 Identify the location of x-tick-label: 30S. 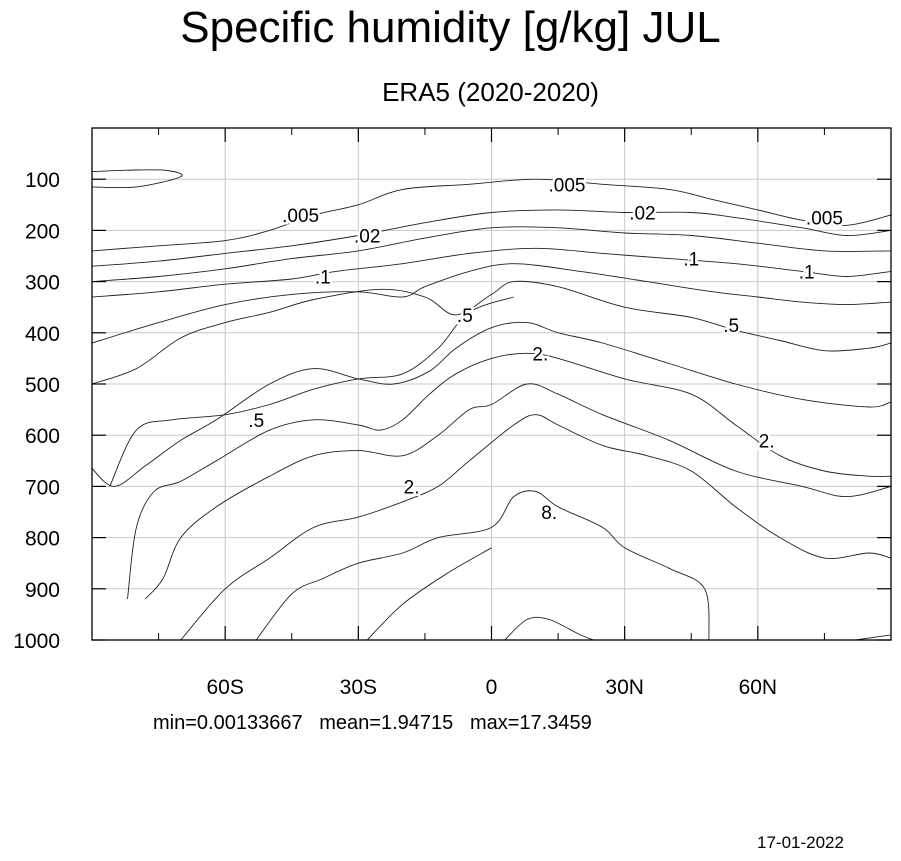
(358, 687).